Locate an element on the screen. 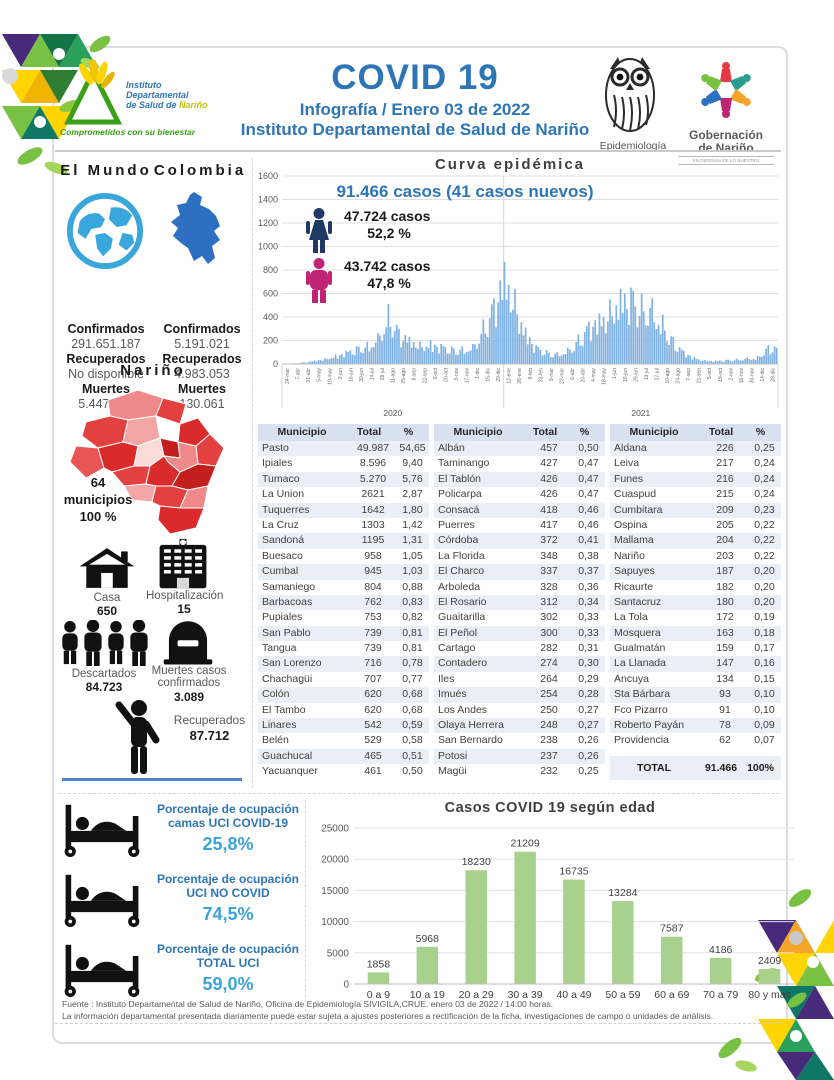 Image resolution: width=834 pixels, height=1080 pixels. table-row: Cumbal 945 1,03 is located at coordinates (343, 572).